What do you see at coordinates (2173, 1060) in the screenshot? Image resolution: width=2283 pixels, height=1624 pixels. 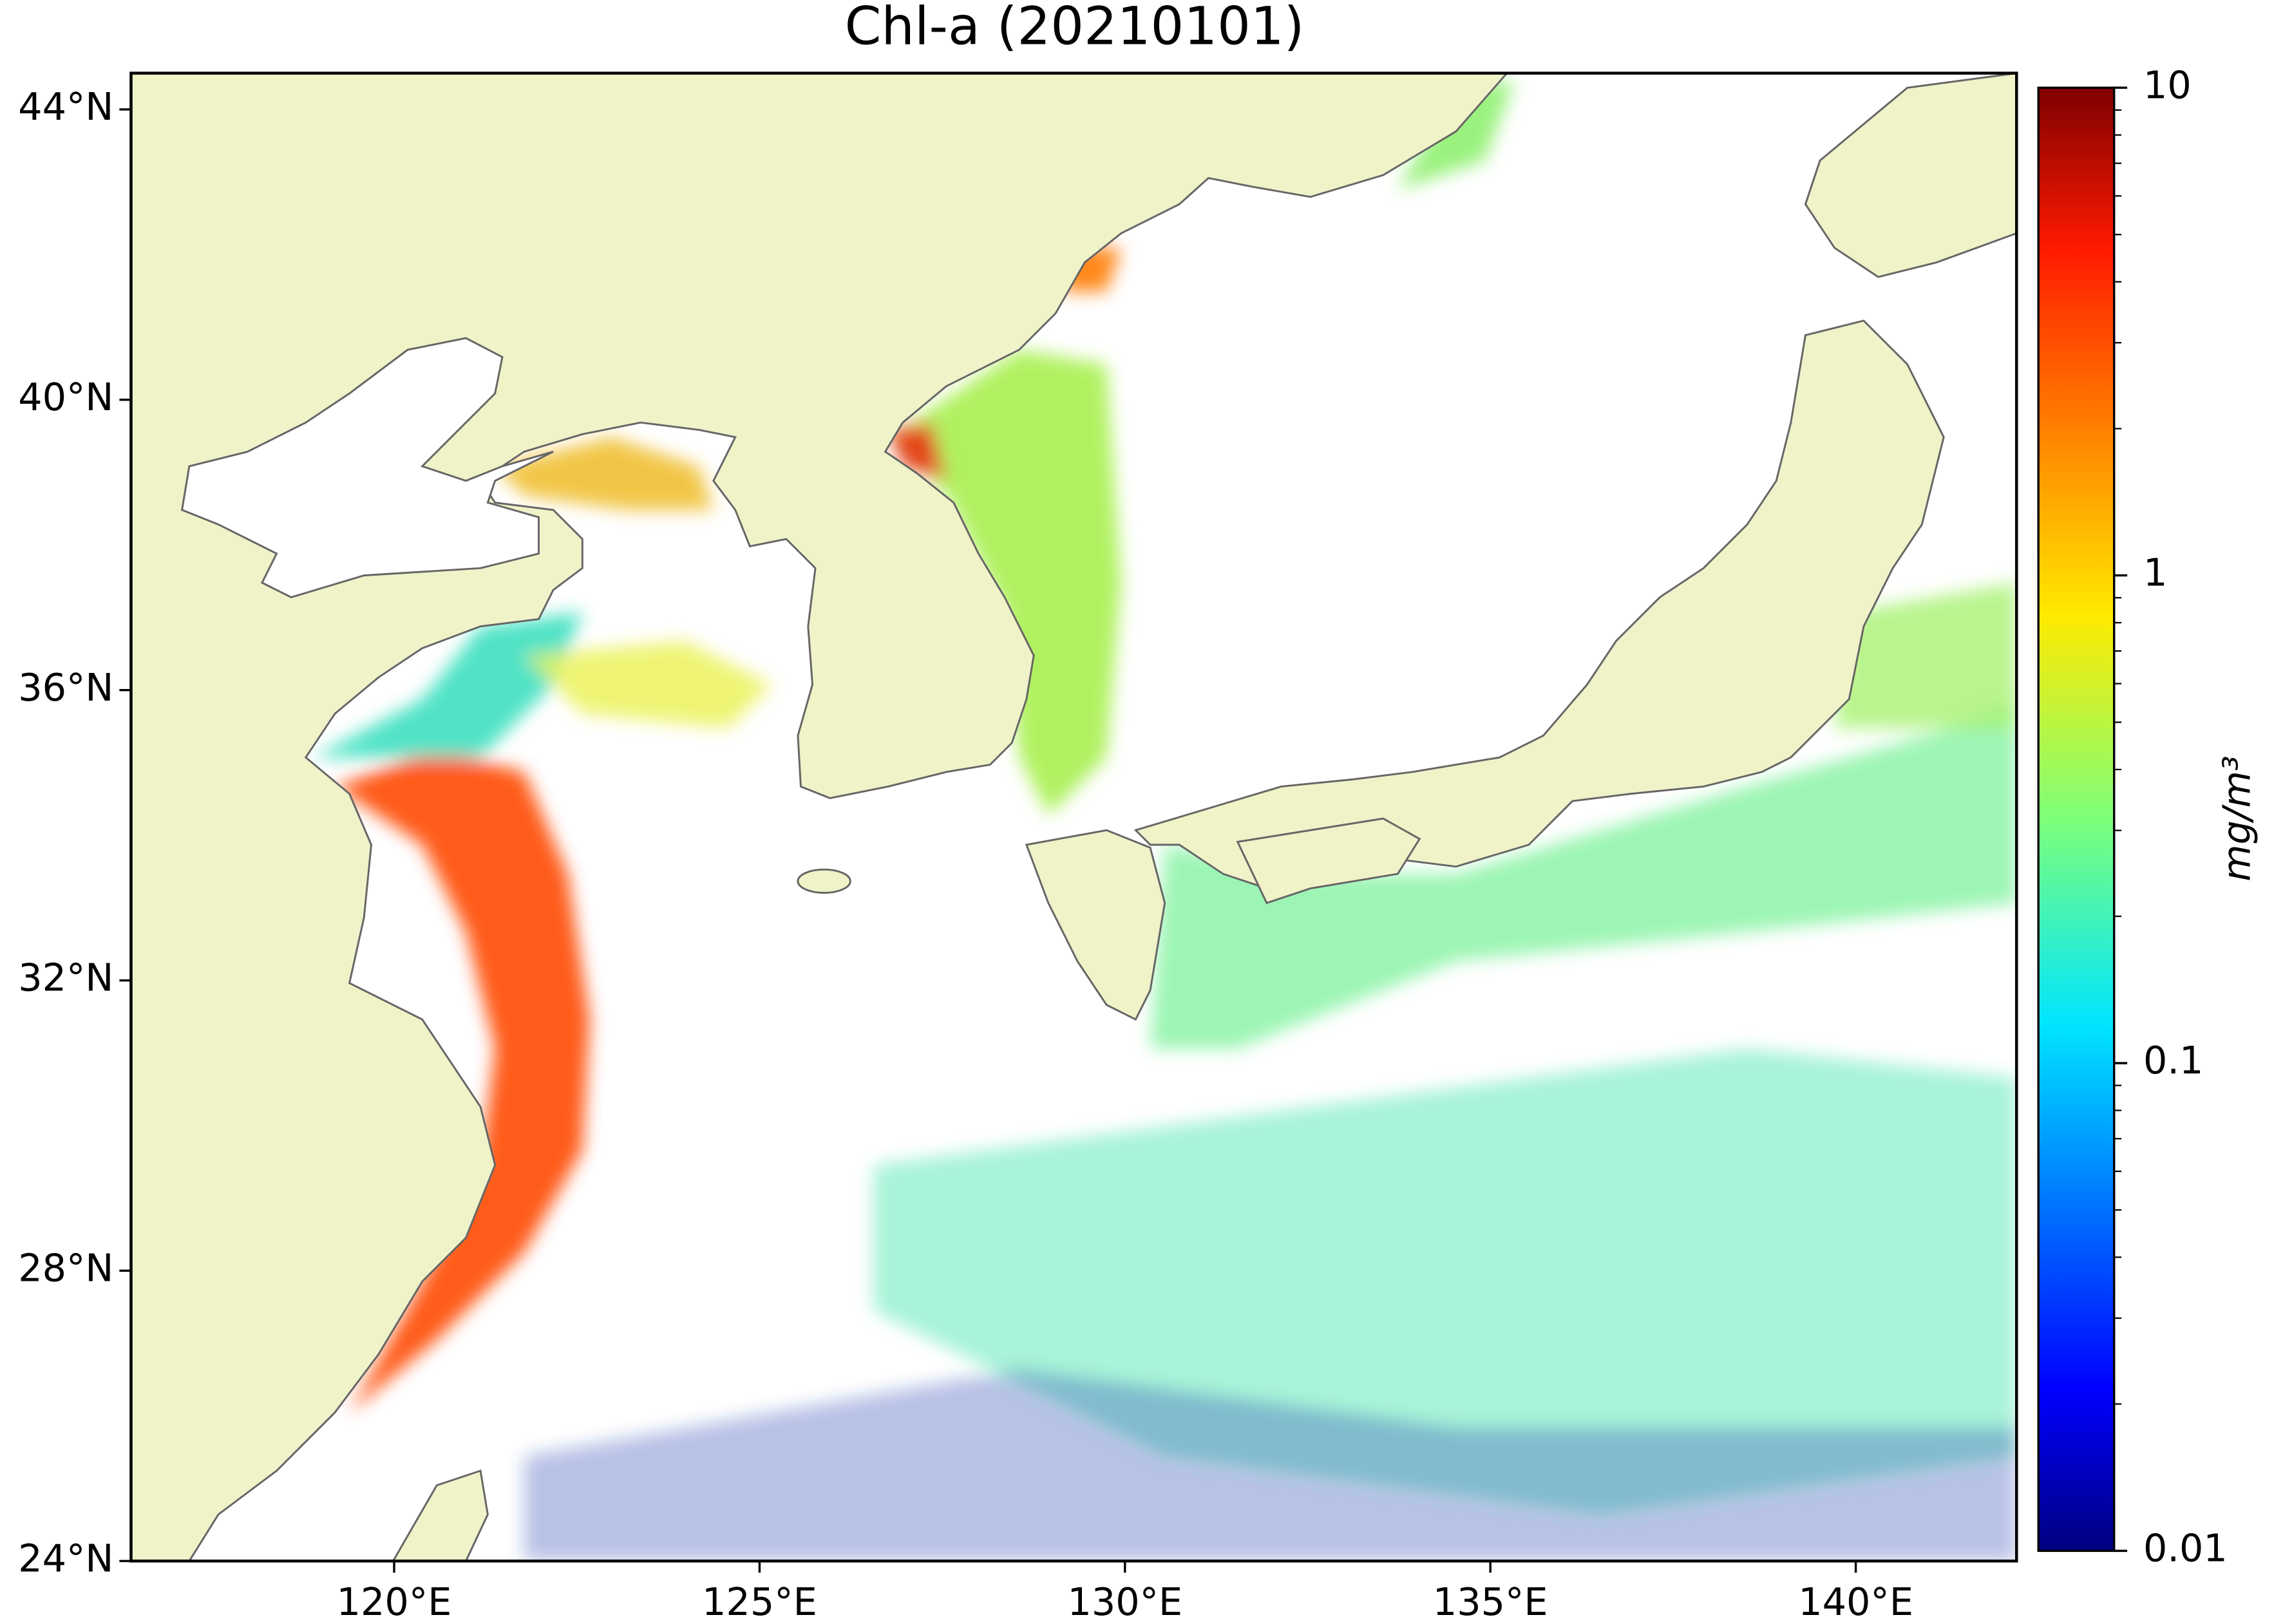 I see `colorbar-tick-label: 0.1` at bounding box center [2173, 1060].